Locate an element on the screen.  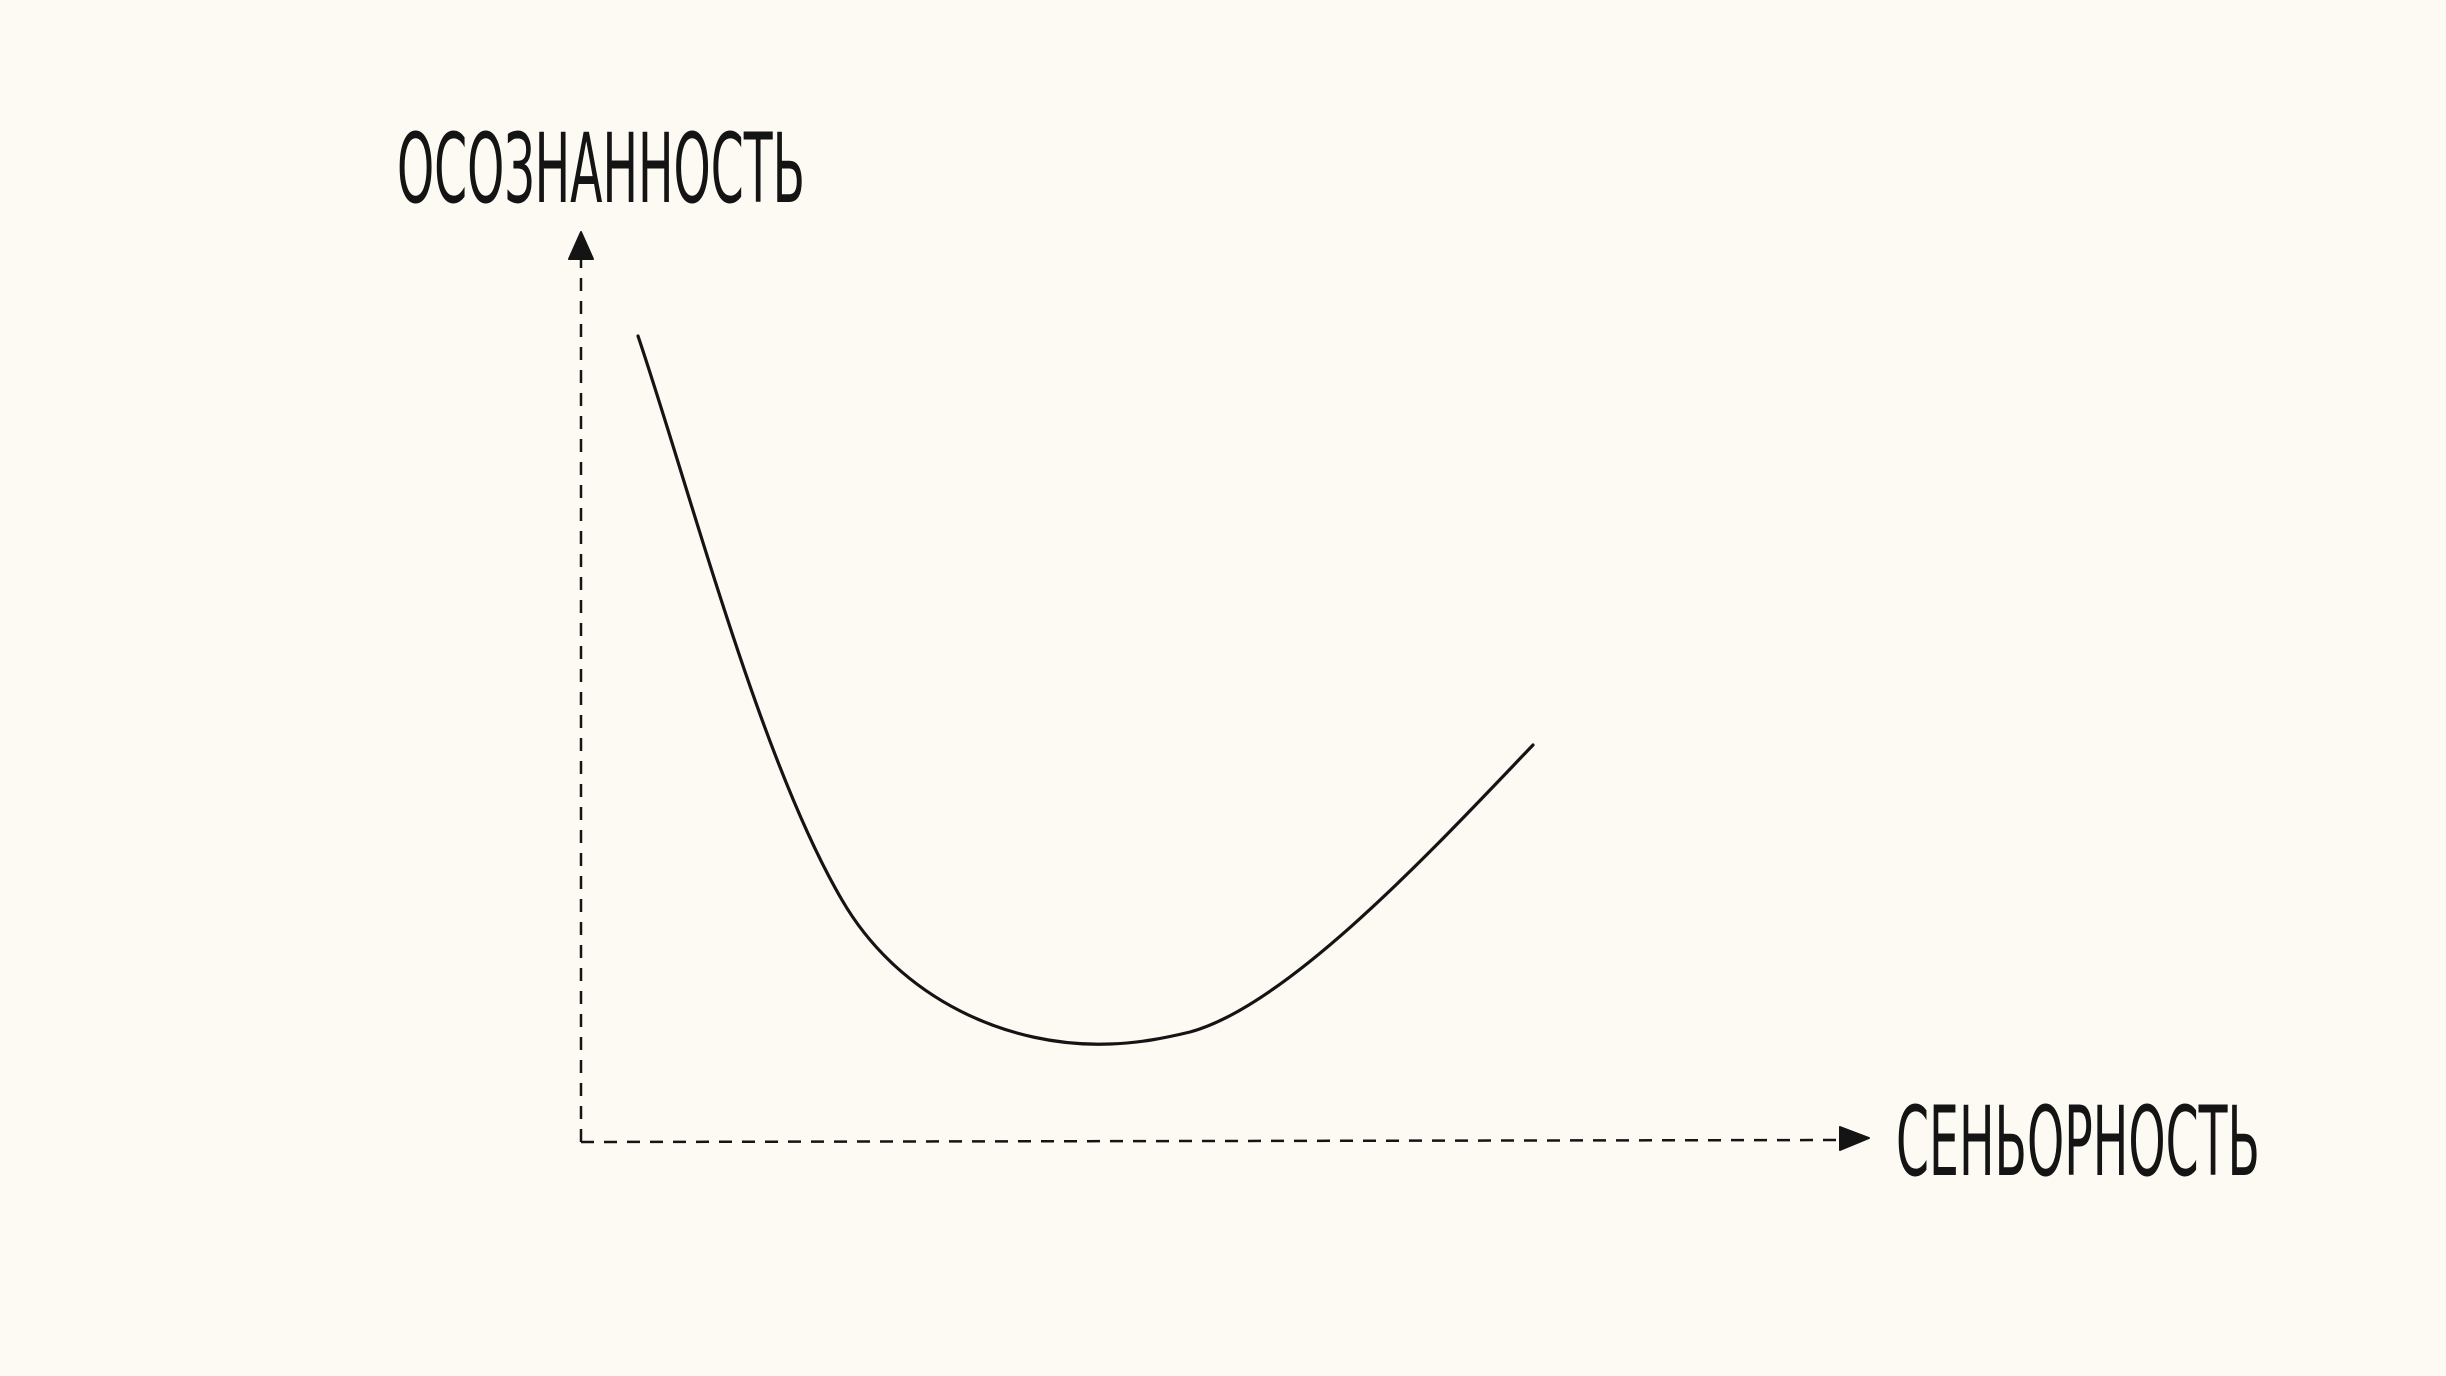
x-axis-line is located at coordinates (1211, 1141).